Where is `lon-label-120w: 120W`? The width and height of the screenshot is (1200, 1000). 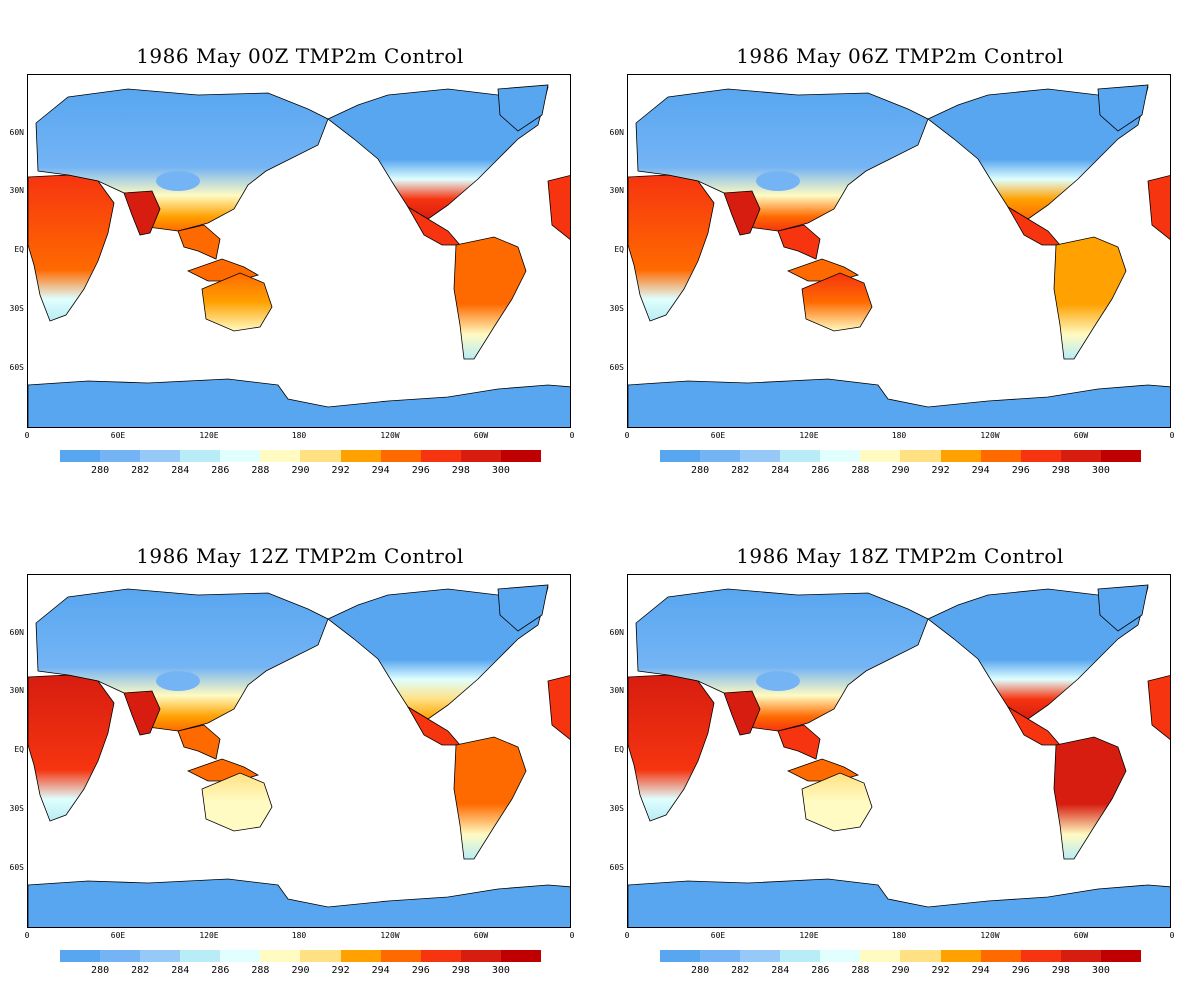
lon-label-120w: 120W is located at coordinates (390, 935).